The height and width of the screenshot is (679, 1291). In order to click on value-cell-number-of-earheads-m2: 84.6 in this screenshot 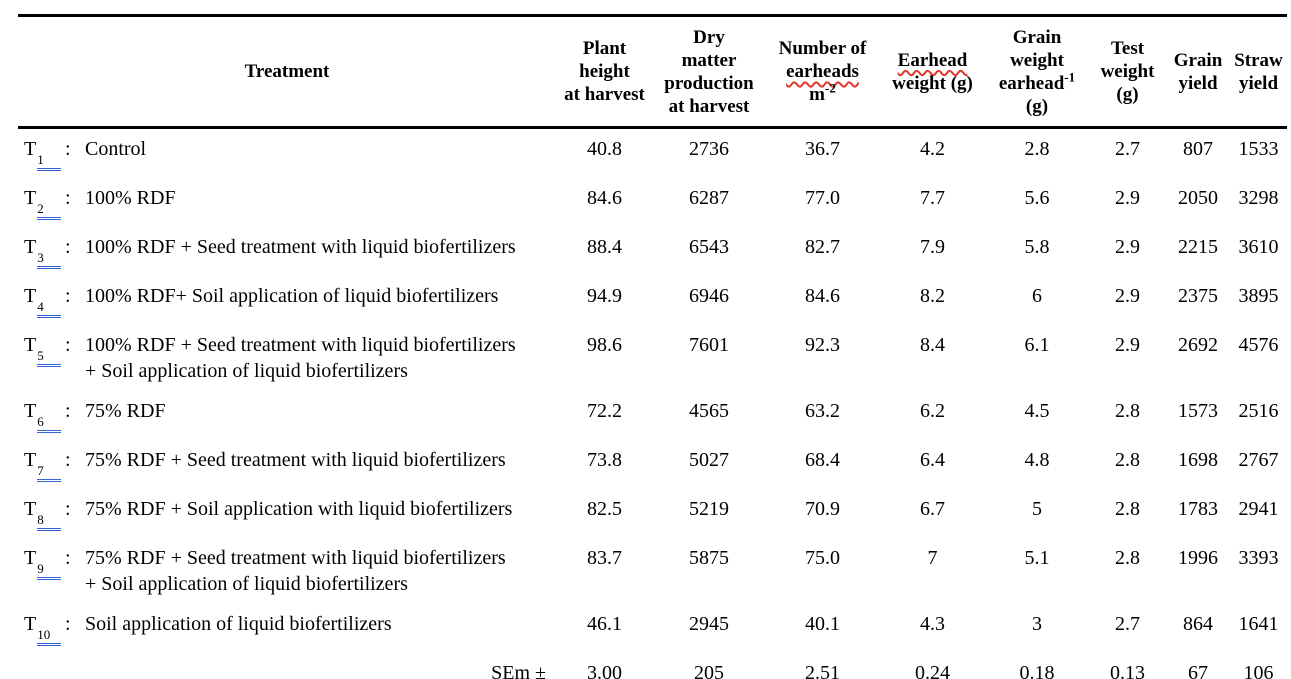, I will do `click(822, 296)`.